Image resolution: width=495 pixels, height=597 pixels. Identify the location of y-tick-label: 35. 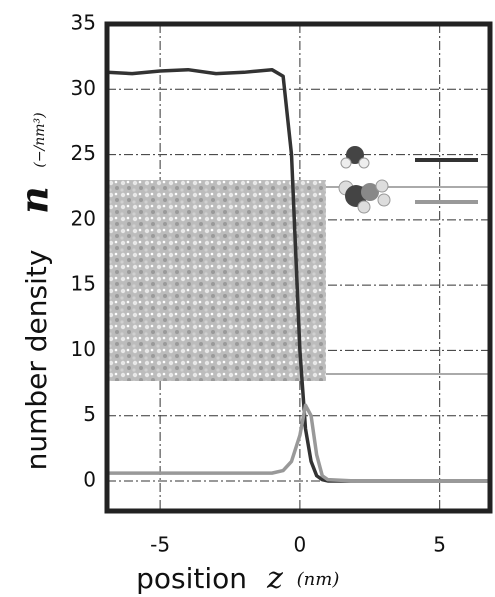
(83, 23).